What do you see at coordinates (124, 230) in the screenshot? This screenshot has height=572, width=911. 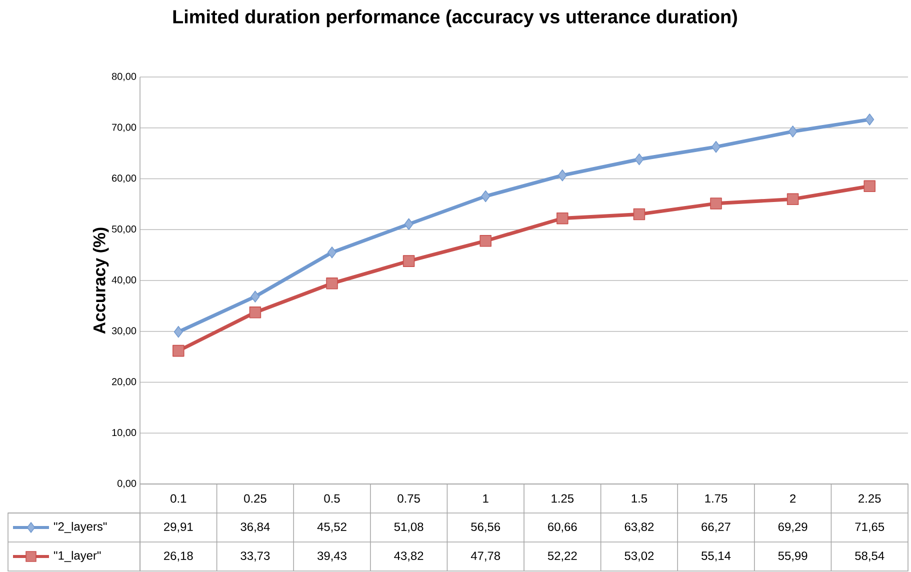 I see `y-tick-label: 50,00` at bounding box center [124, 230].